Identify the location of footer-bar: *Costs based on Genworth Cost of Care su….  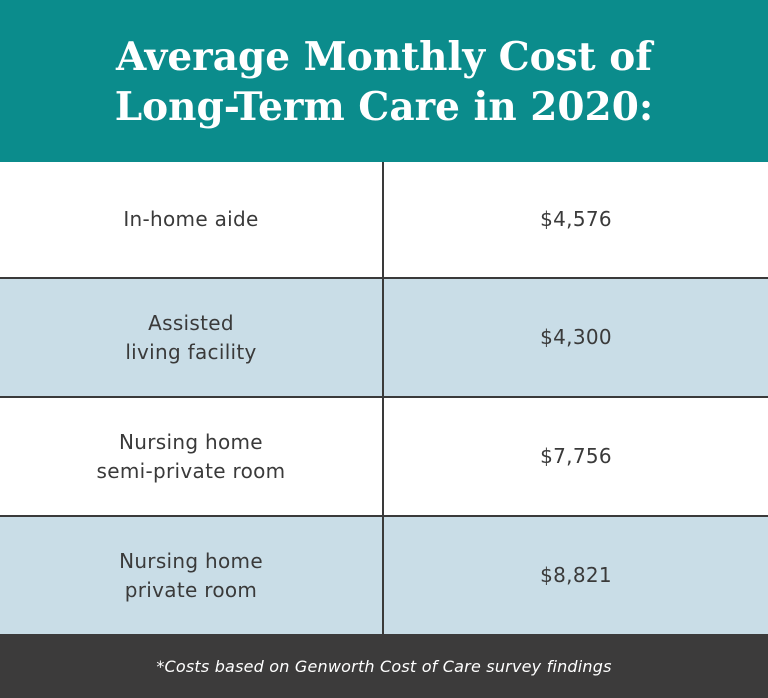
(384, 666).